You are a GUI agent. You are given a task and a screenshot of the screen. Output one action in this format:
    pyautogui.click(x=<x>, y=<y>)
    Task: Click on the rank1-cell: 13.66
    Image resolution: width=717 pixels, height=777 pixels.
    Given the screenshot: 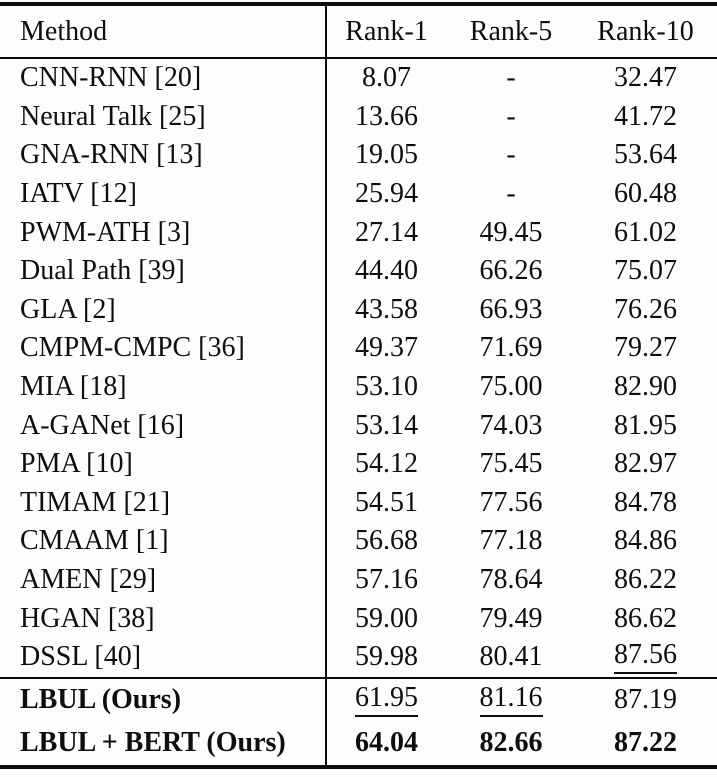 What is the action you would take?
    pyautogui.click(x=386, y=116)
    